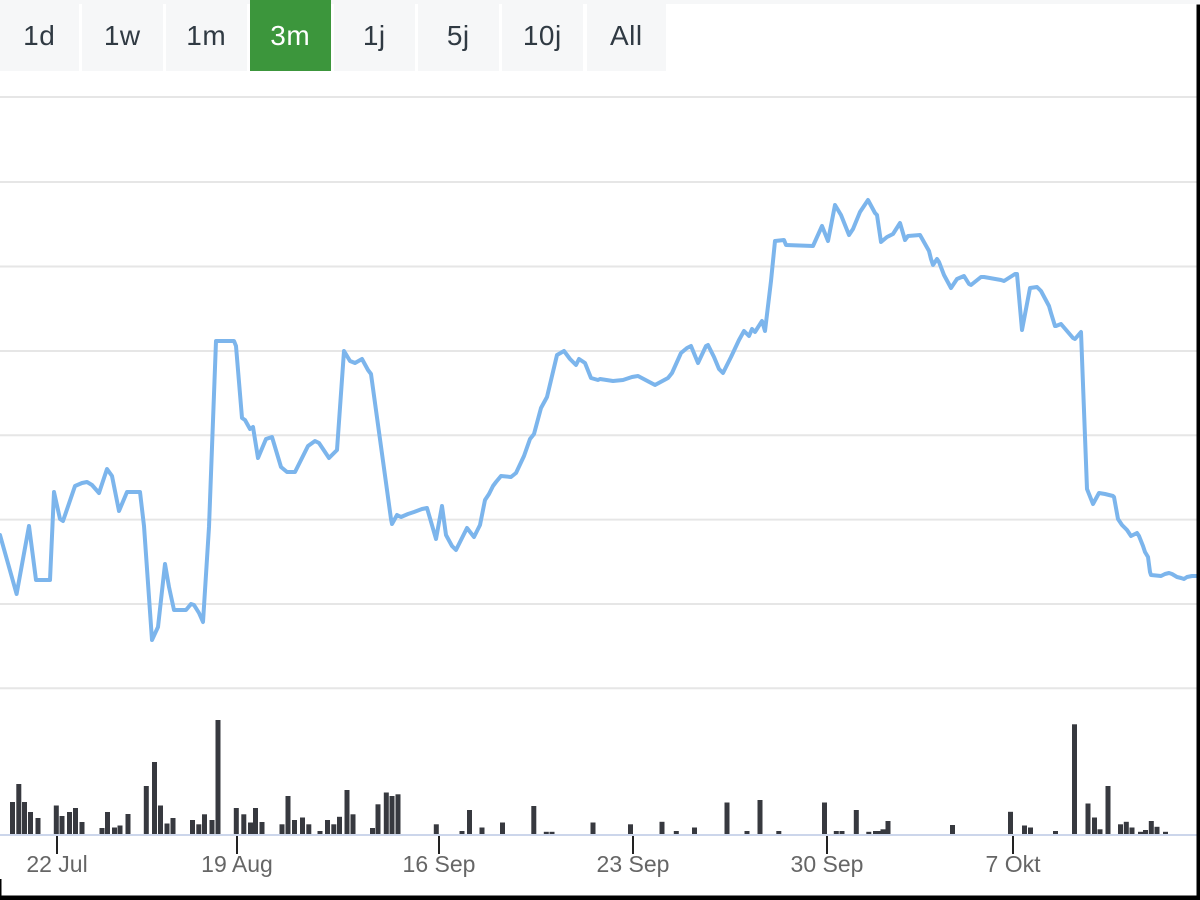 This screenshot has height=900, width=1200. Describe the element at coordinates (439, 864) in the screenshot. I see `svg-text: 16 Sep` at that location.